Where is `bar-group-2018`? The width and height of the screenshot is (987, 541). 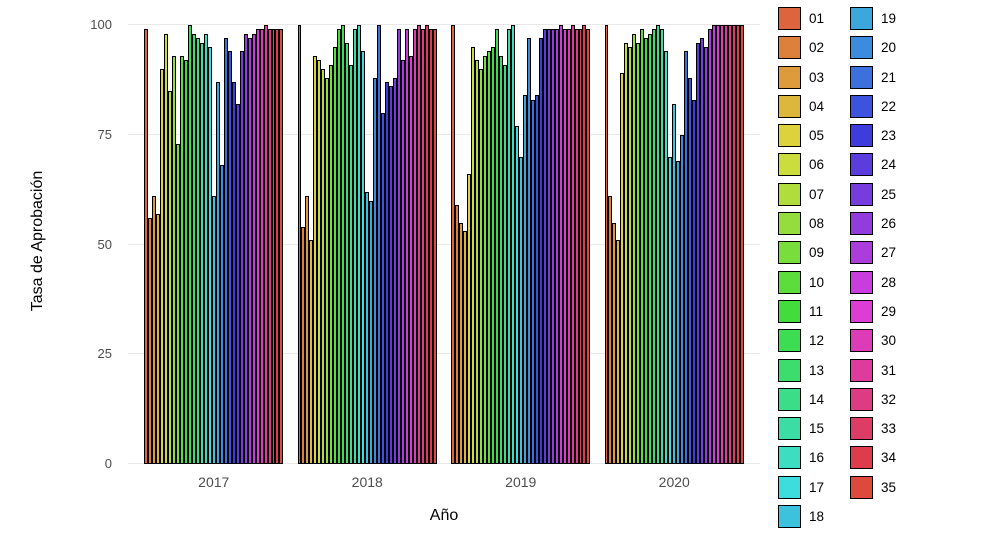 bar-group-2018 is located at coordinates (367, 244).